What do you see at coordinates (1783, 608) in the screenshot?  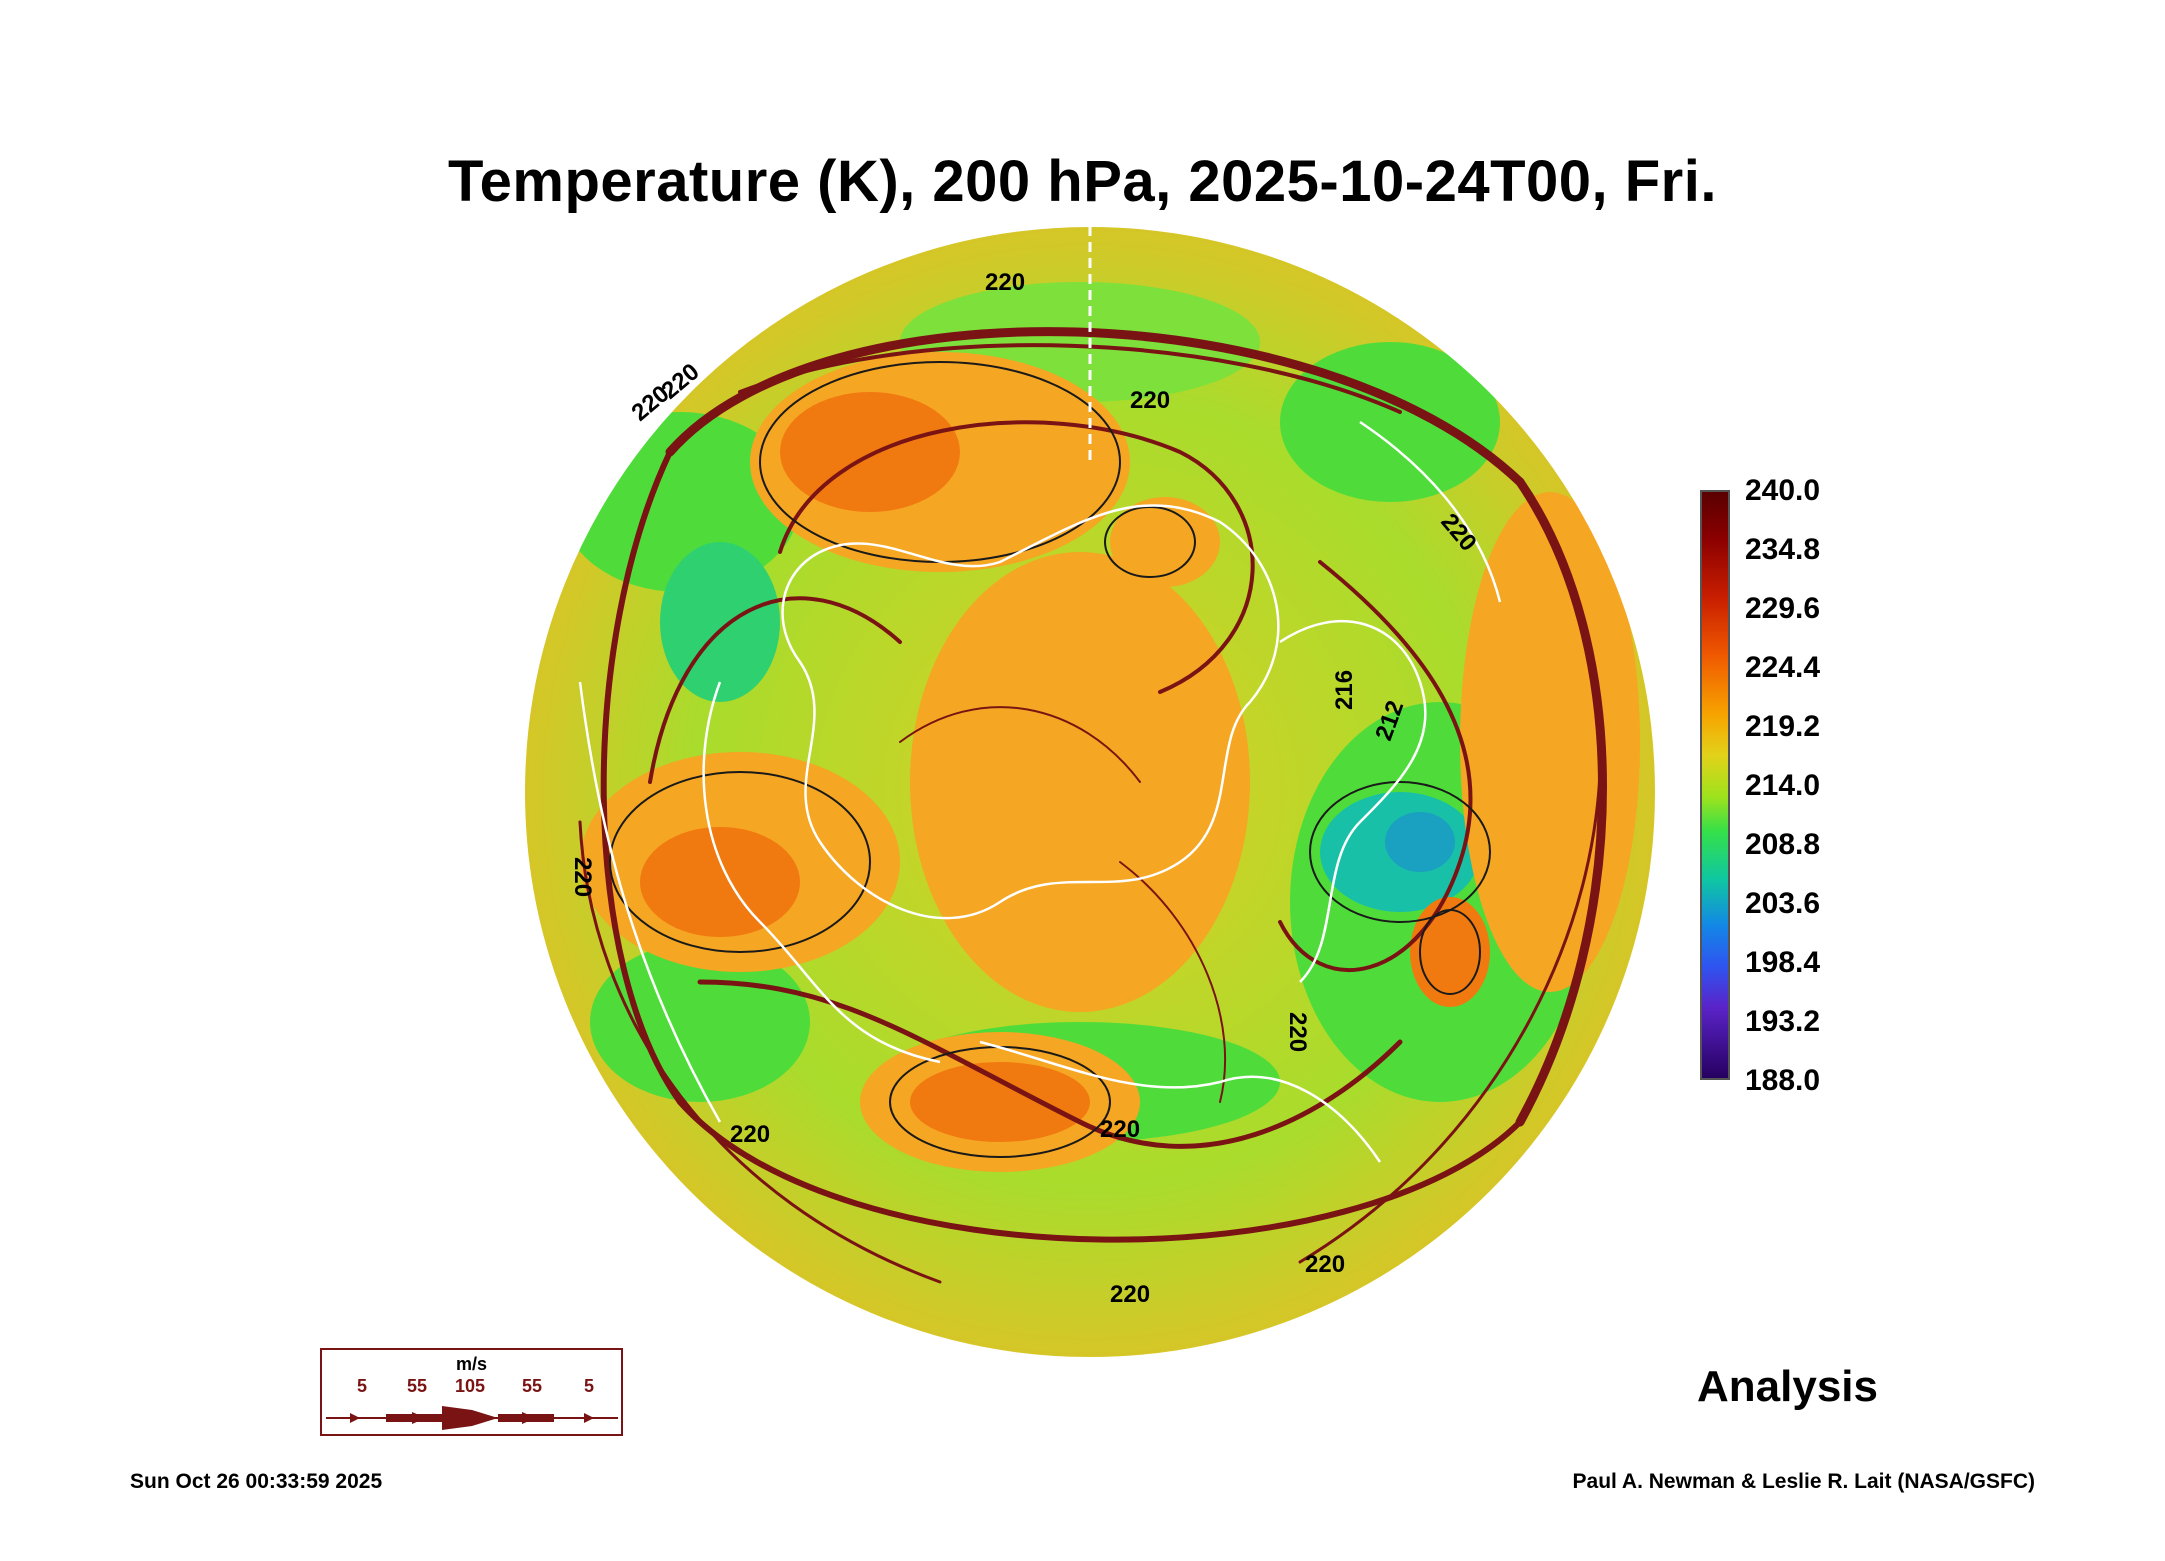 I see `colorbar-label: 229.6` at bounding box center [1783, 608].